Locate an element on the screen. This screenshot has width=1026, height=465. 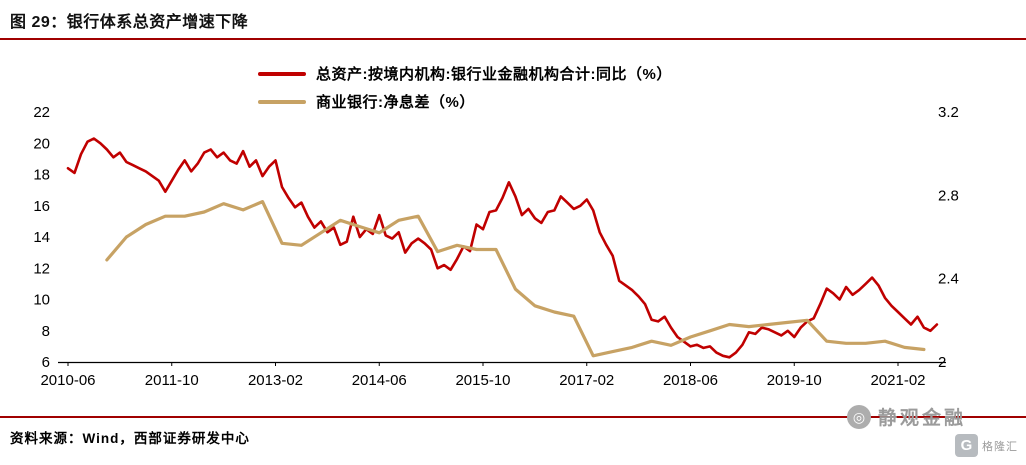
legend-swatch-total-assets is located at coordinates (282, 73).